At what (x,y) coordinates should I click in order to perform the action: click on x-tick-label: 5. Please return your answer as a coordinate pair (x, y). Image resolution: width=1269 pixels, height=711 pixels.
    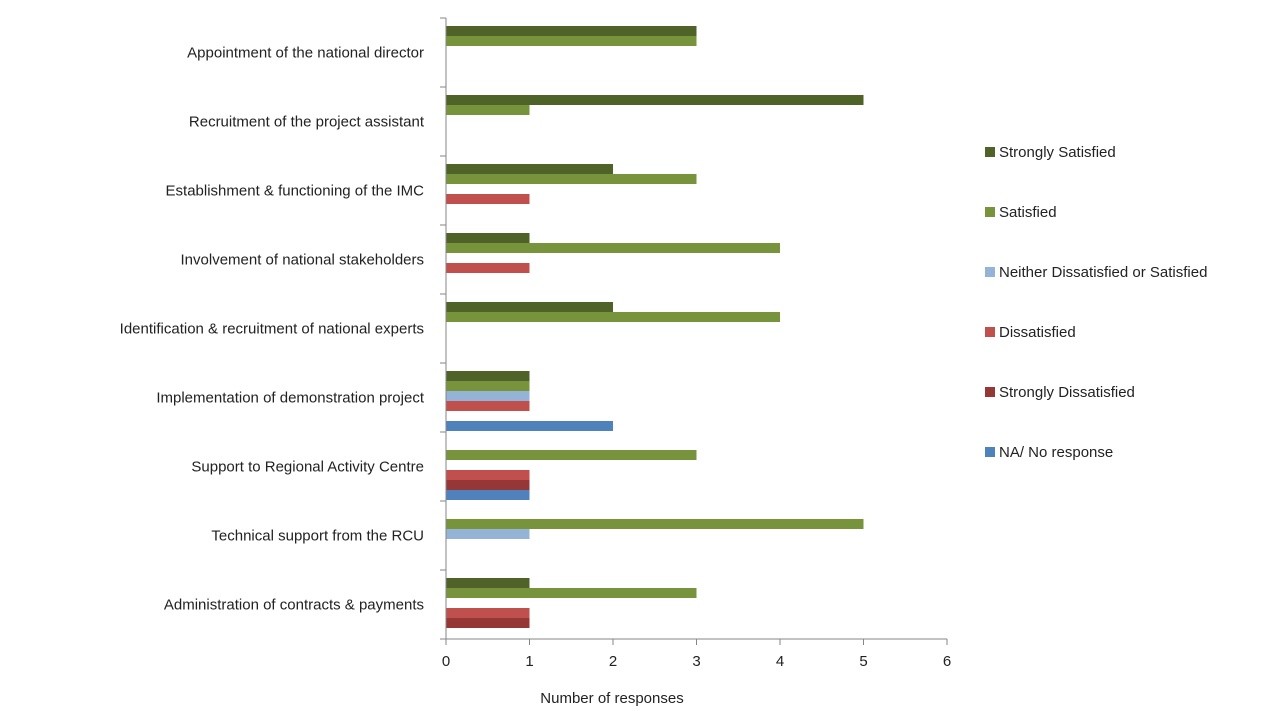
    Looking at the image, I should click on (863, 661).